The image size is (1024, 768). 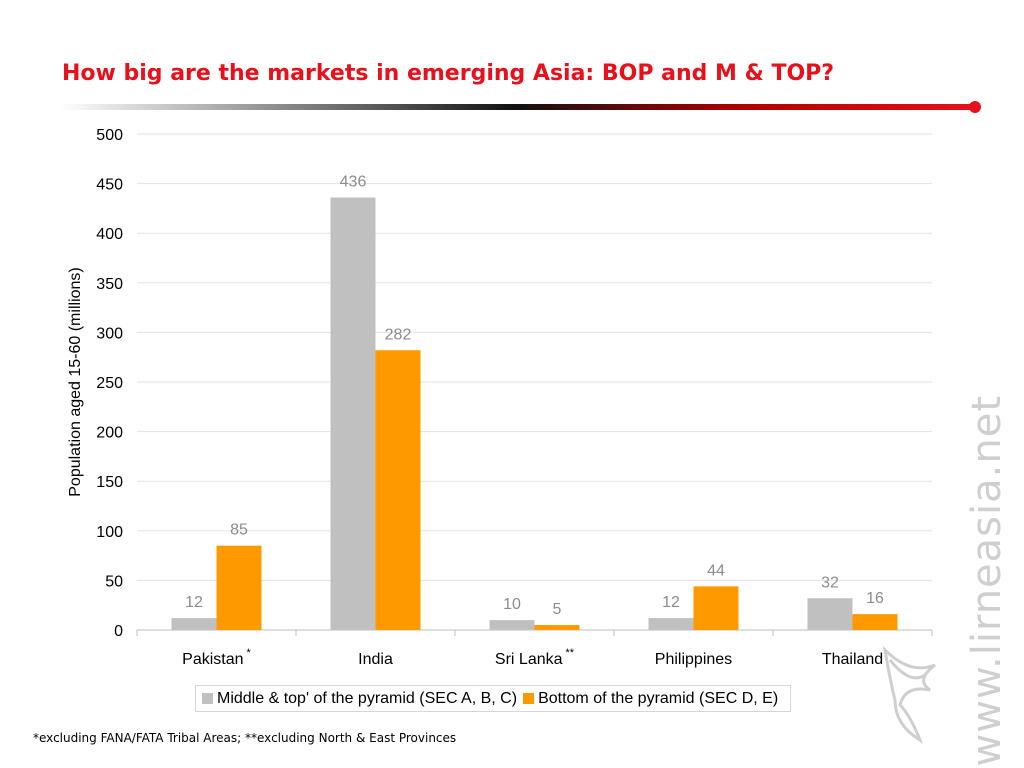 What do you see at coordinates (216, 657) in the screenshot?
I see `x-tick-label: Pakistan *` at bounding box center [216, 657].